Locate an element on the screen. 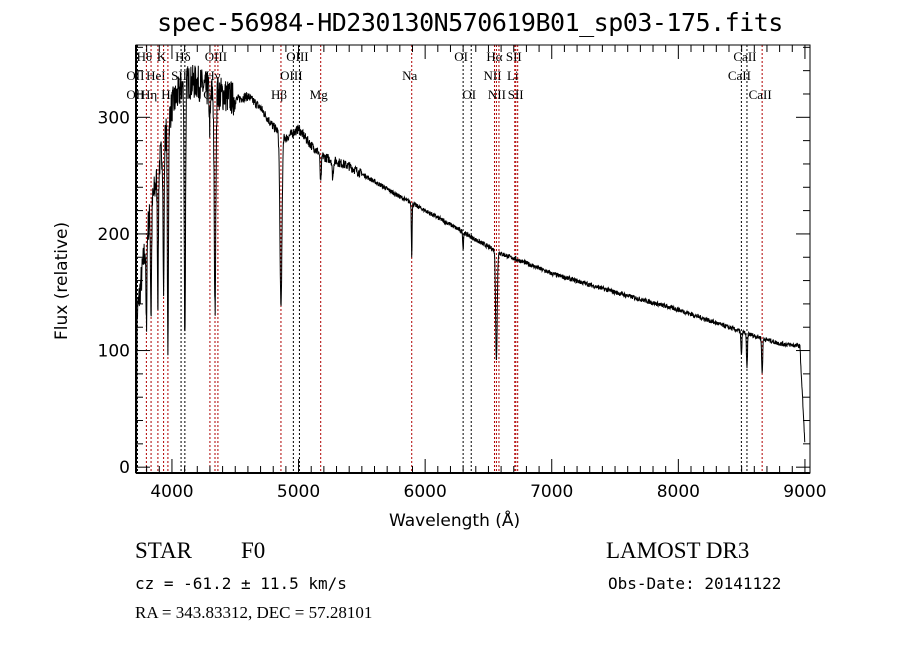  x-tick-label: 9000 is located at coordinates (804, 492).